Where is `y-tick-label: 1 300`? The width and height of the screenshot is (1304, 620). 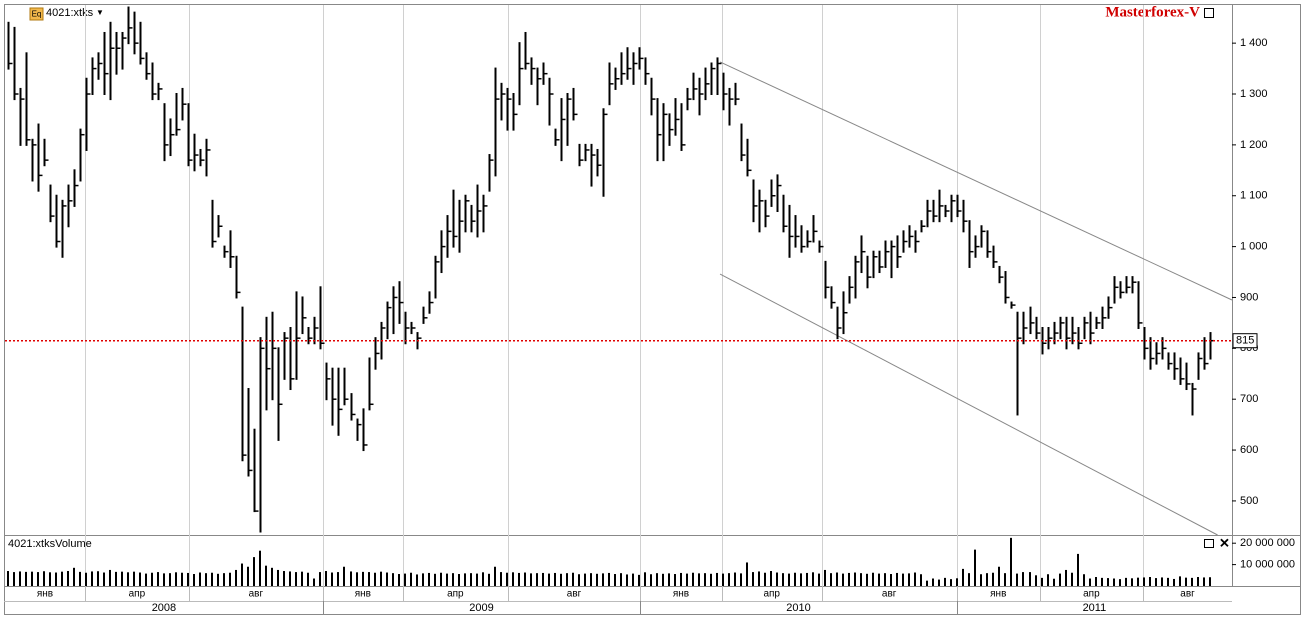 y-tick-label: 1 300 is located at coordinates (1254, 94).